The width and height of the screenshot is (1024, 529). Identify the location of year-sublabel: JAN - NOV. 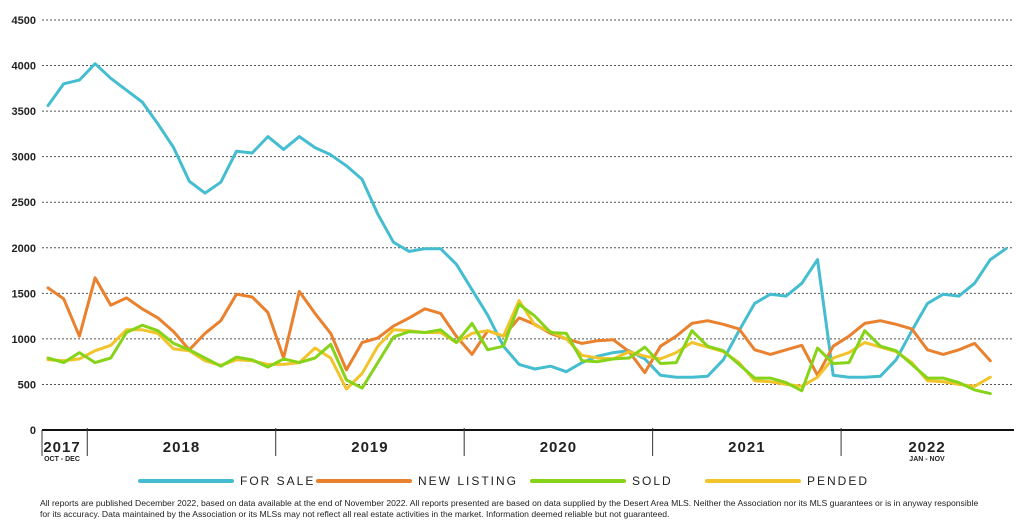
(927, 459).